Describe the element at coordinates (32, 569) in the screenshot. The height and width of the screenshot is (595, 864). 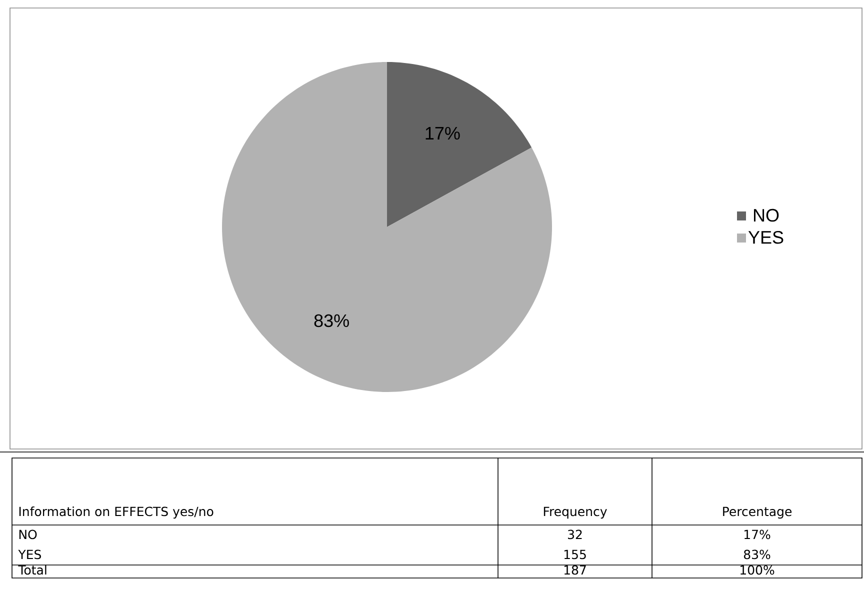
I see `text: Total` at that location.